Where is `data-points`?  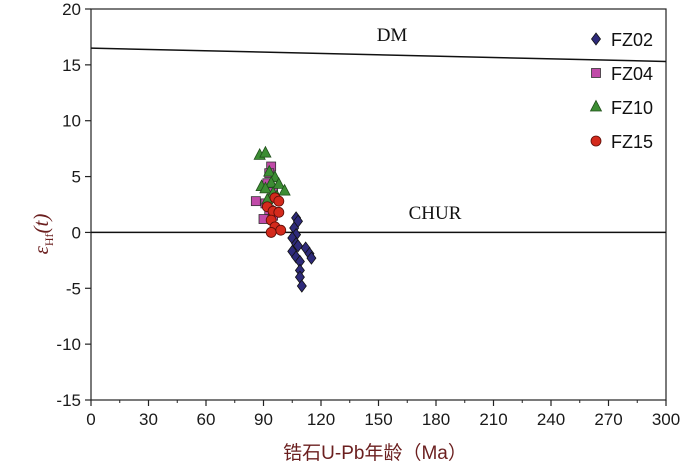 data-points is located at coordinates (283, 219).